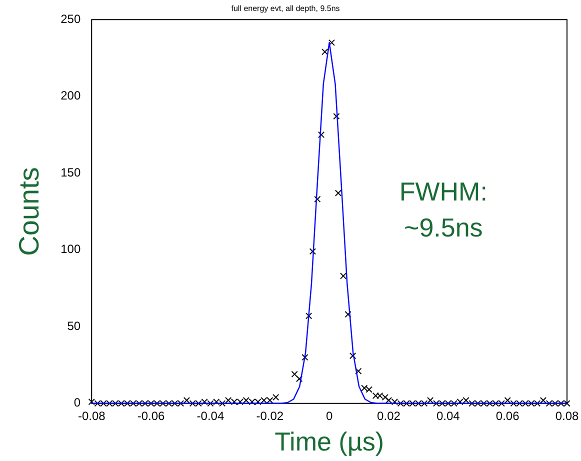  I want to click on x-tick-label: -0.06, so click(151, 415).